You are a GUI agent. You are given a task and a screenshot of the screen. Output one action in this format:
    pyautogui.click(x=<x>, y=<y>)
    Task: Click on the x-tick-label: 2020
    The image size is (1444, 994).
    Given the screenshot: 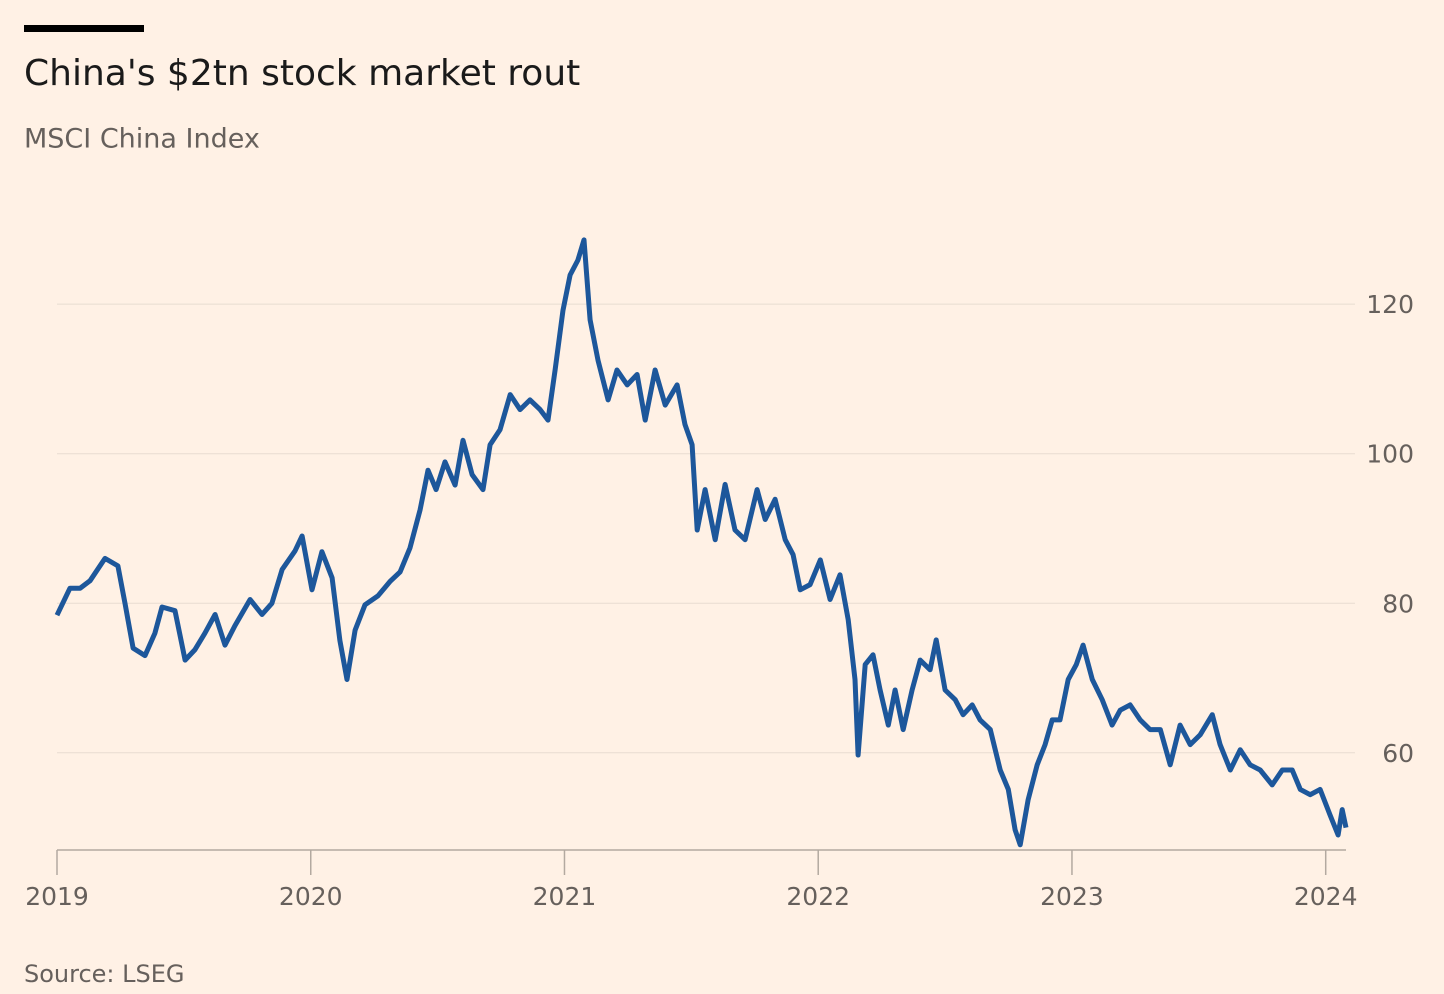 What is the action you would take?
    pyautogui.click(x=311, y=896)
    